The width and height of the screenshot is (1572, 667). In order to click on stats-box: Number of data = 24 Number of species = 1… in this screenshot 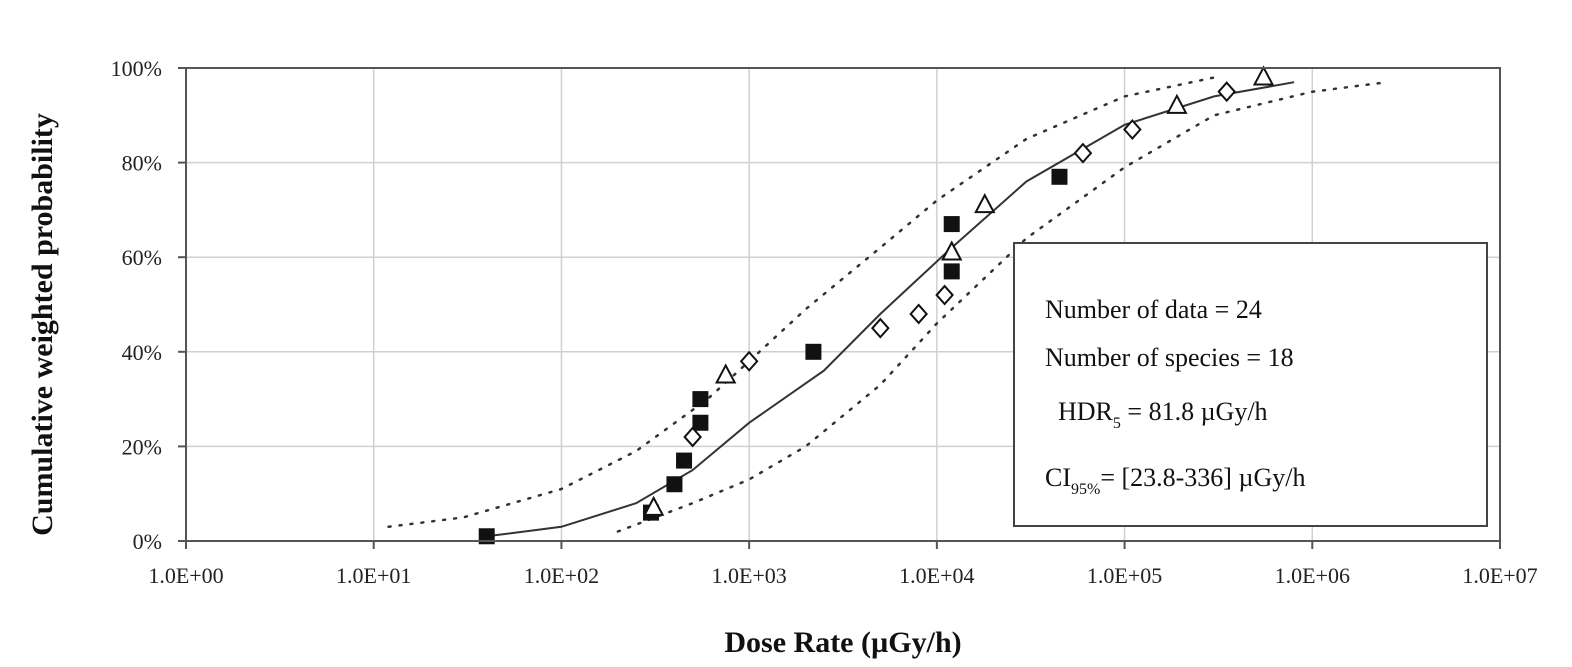, I will do `click(1250, 384)`.